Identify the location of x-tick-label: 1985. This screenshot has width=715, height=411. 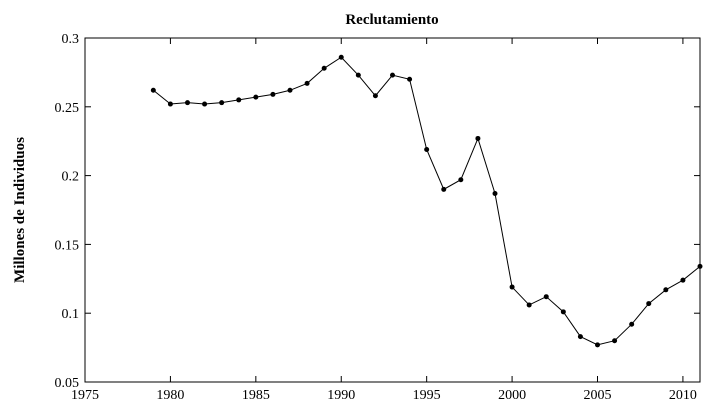
(256, 395).